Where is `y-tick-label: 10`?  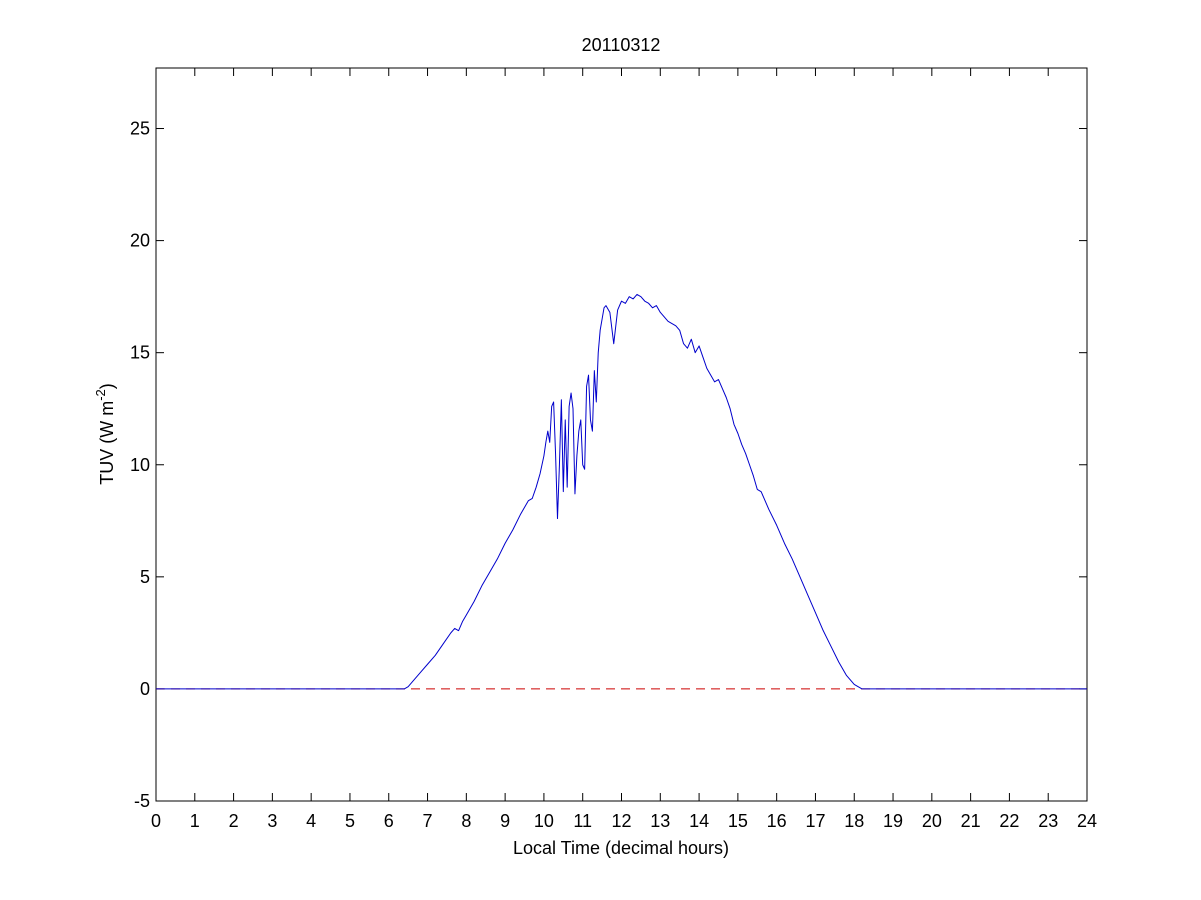 y-tick-label: 10 is located at coordinates (140, 465).